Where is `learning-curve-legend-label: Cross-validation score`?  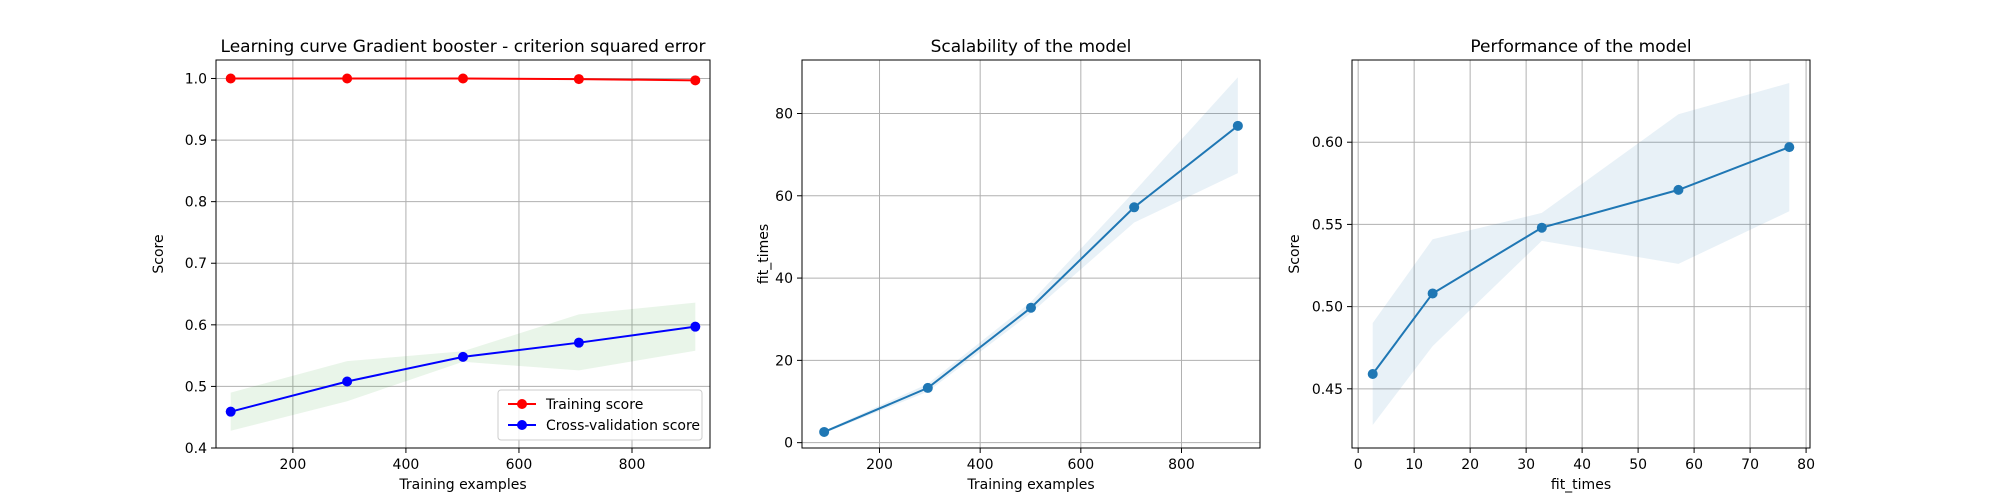 learning-curve-legend-label: Cross-validation score is located at coordinates (623, 426).